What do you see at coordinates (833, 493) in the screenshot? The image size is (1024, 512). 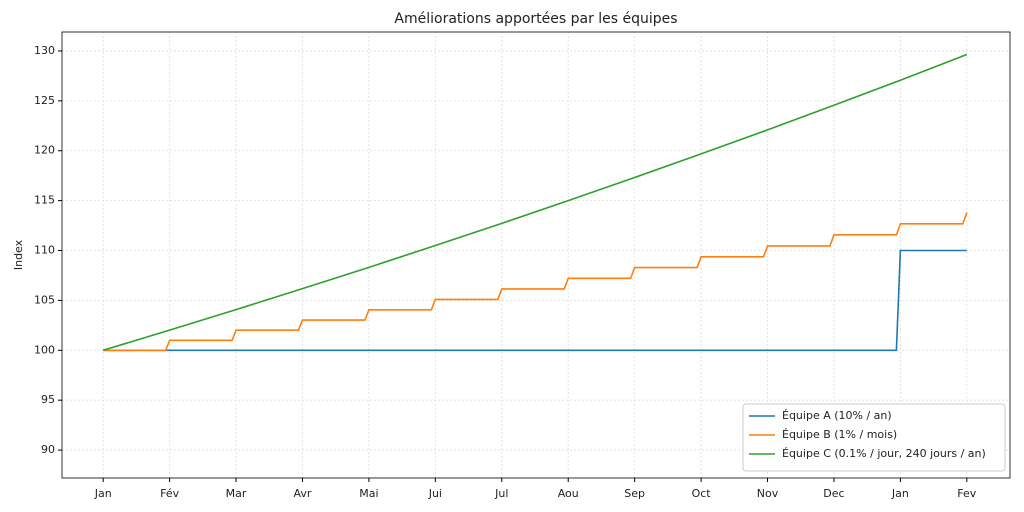 I see `x-tick-label: Dec` at bounding box center [833, 493].